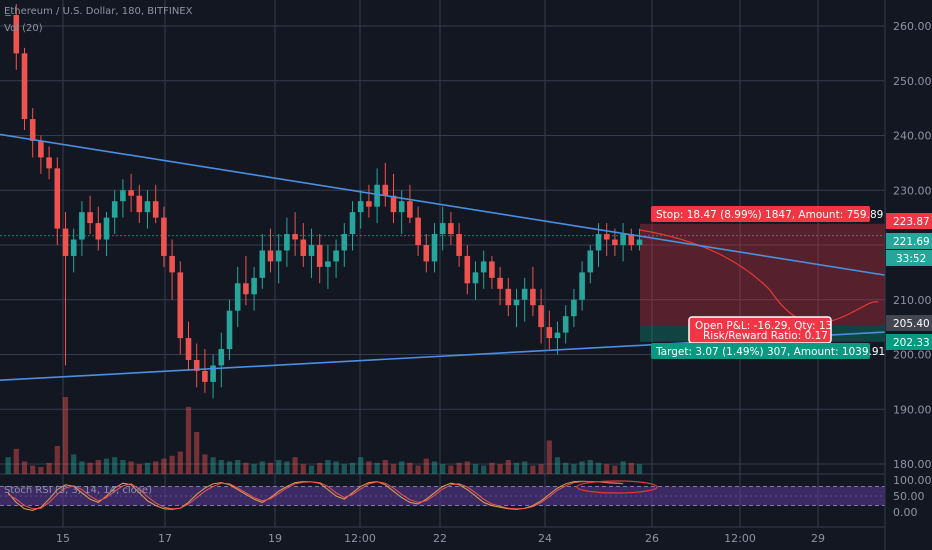 The width and height of the screenshot is (932, 550). Describe the element at coordinates (912, 190) in the screenshot. I see `price-tick-label: 230.00` at that location.